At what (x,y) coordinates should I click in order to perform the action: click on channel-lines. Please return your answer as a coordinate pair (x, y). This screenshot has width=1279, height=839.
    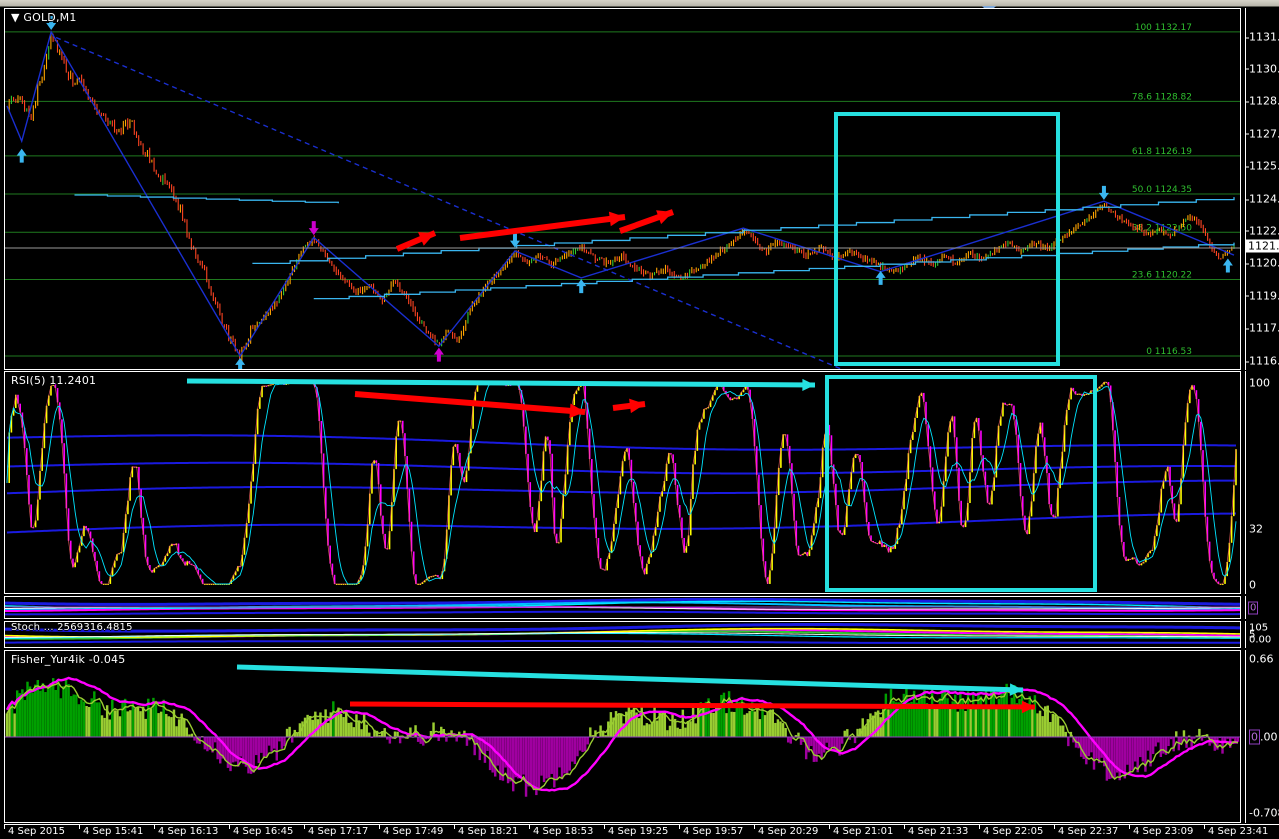
    Looking at the image, I should click on (654, 247).